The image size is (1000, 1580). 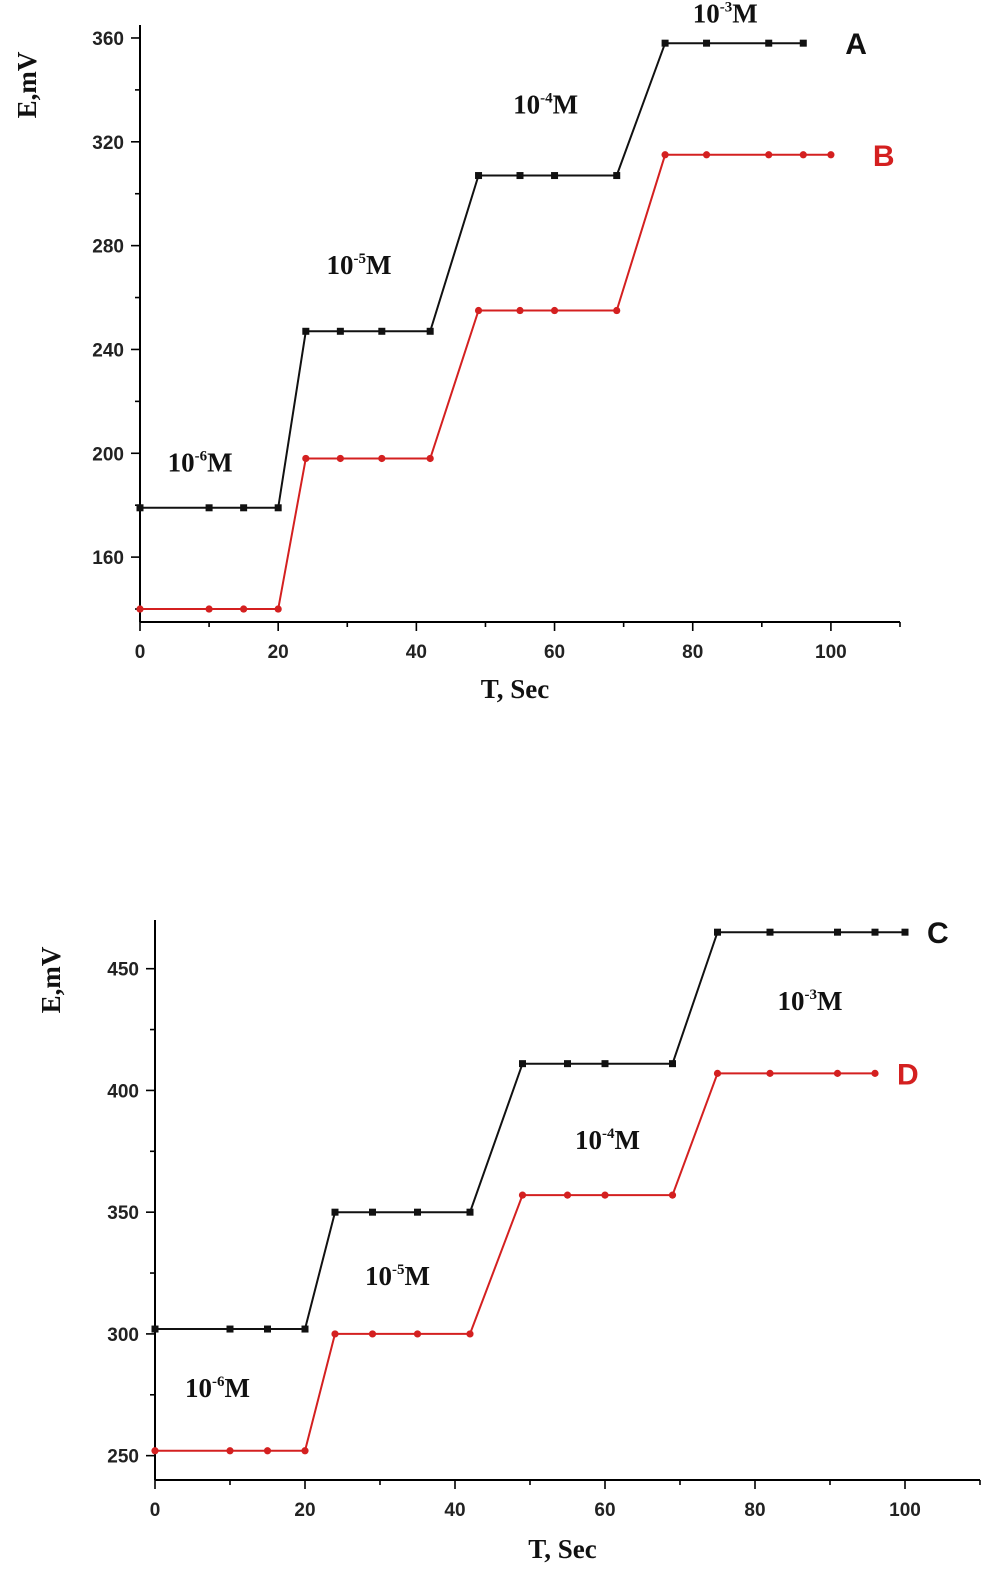 I want to click on y-tick-label: 360, so click(x=108, y=39).